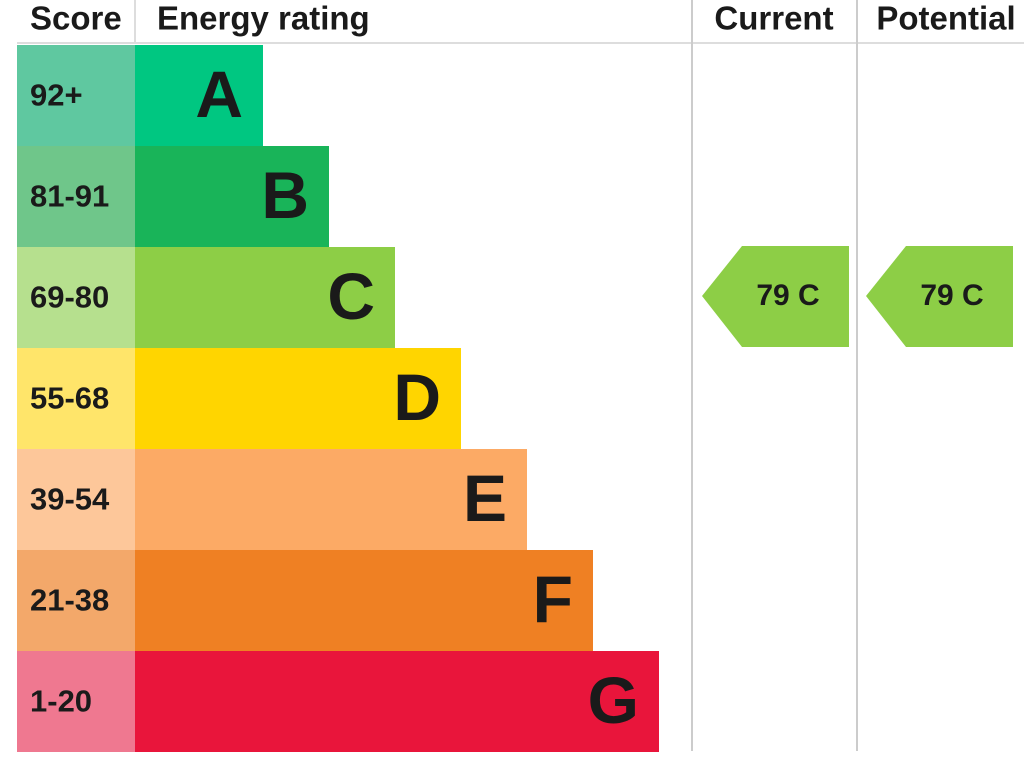  What do you see at coordinates (773, 18) in the screenshot?
I see `header-current: Current` at bounding box center [773, 18].